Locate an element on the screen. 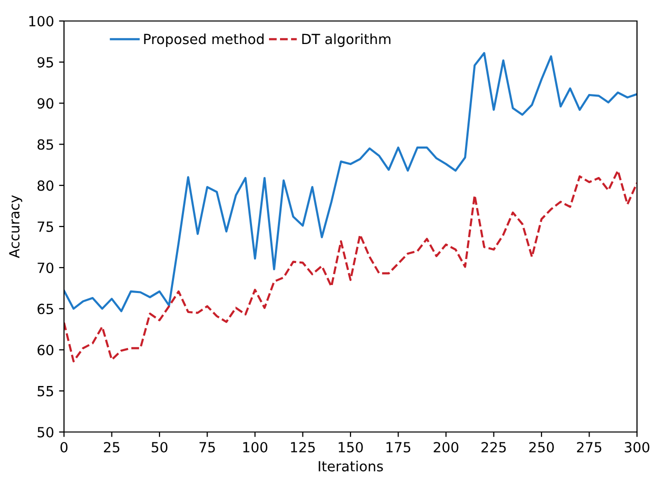  x-tick-label: 100 is located at coordinates (255, 447).